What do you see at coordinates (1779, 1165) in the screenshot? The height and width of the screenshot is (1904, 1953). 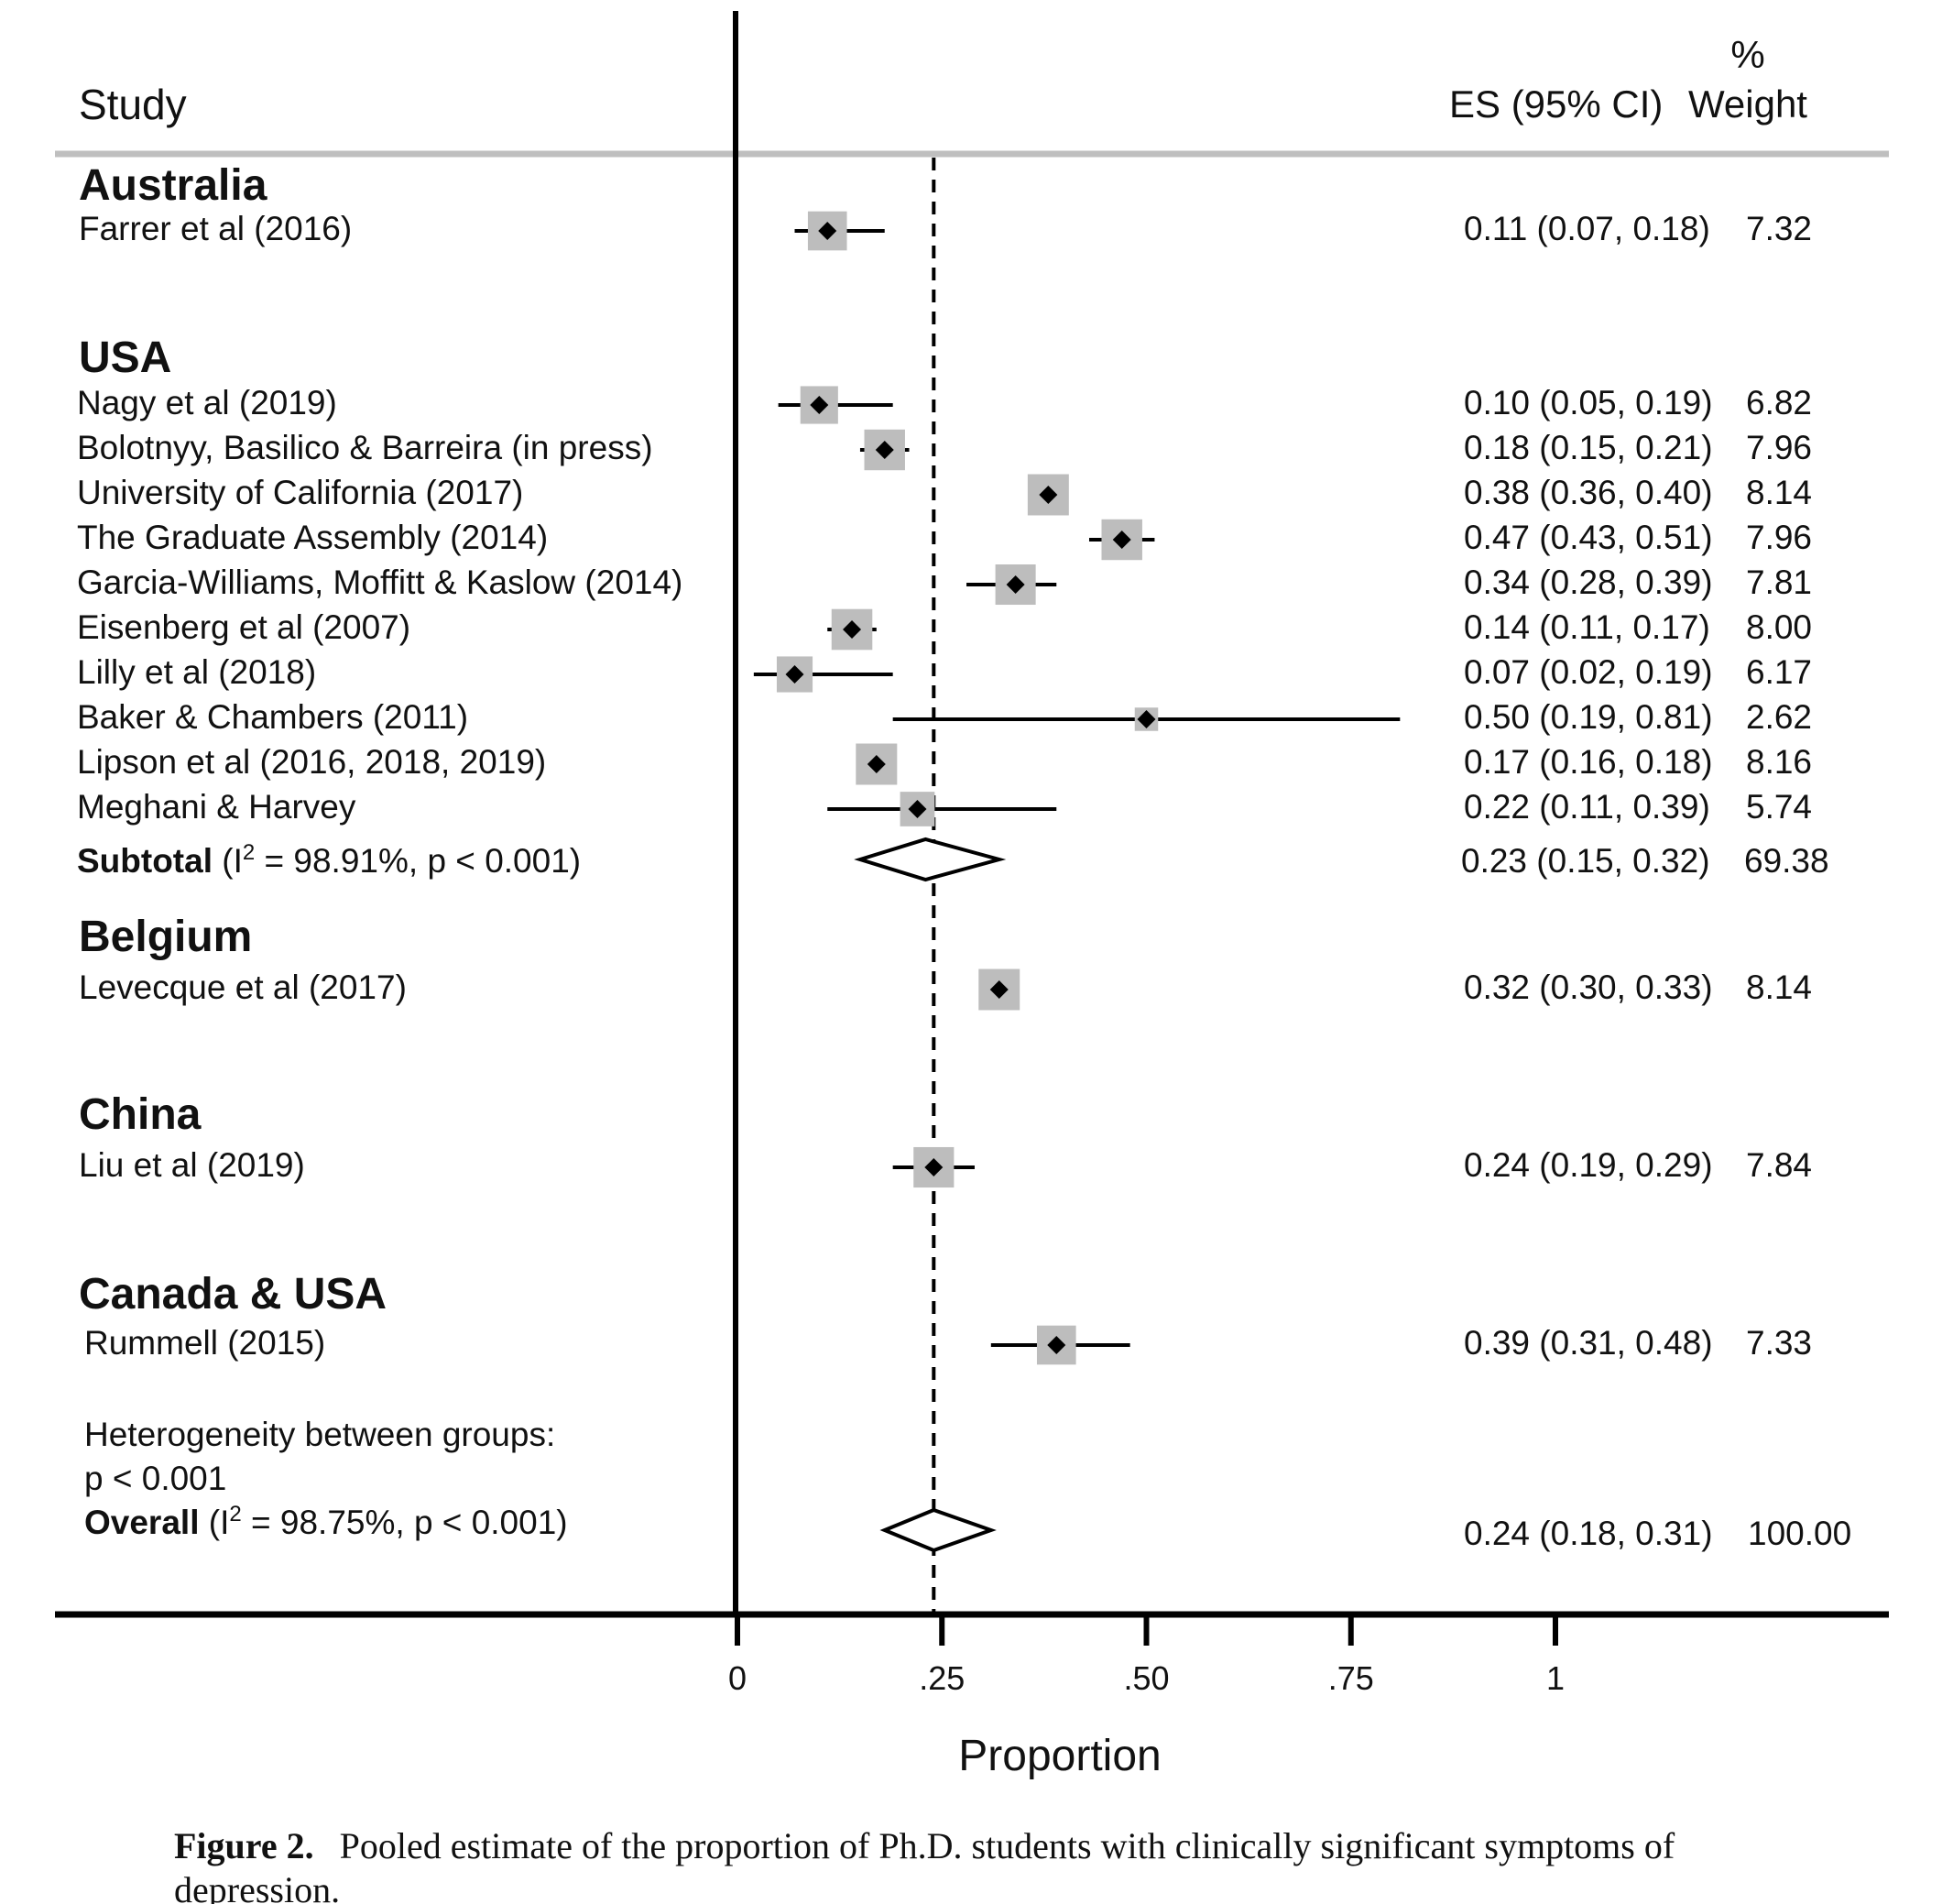 I see `study-weight-text: 7.84` at bounding box center [1779, 1165].